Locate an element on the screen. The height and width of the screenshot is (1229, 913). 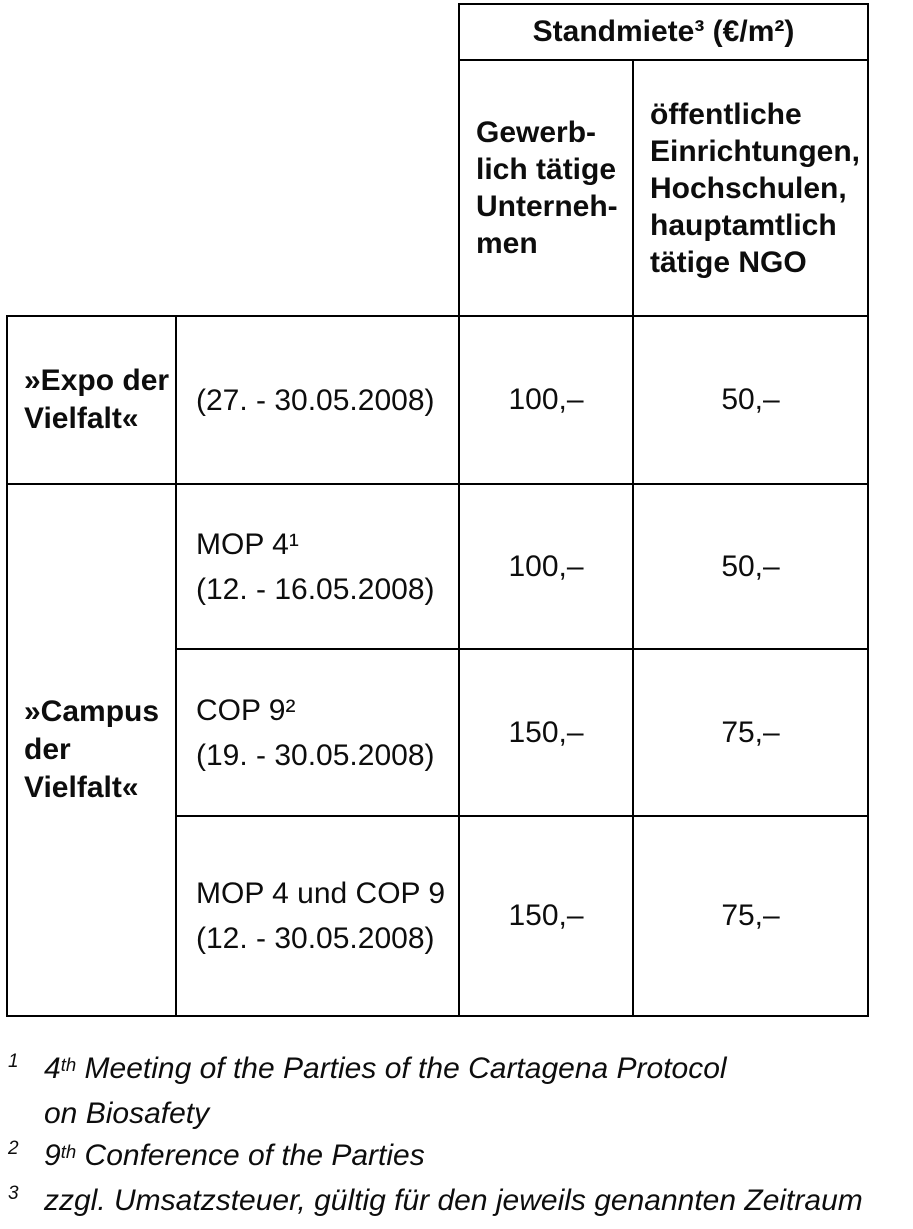
footnote-text: 9th Conference of the Parties is located at coordinates (471, 1157).